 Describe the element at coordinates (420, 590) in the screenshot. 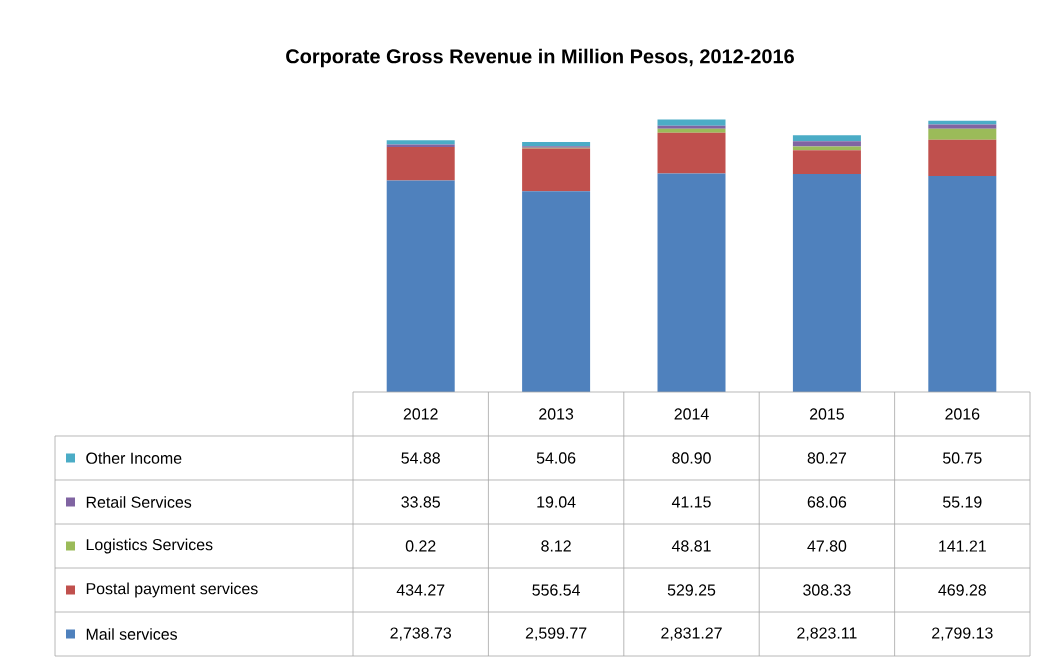

I see `data-label: 434.27` at that location.